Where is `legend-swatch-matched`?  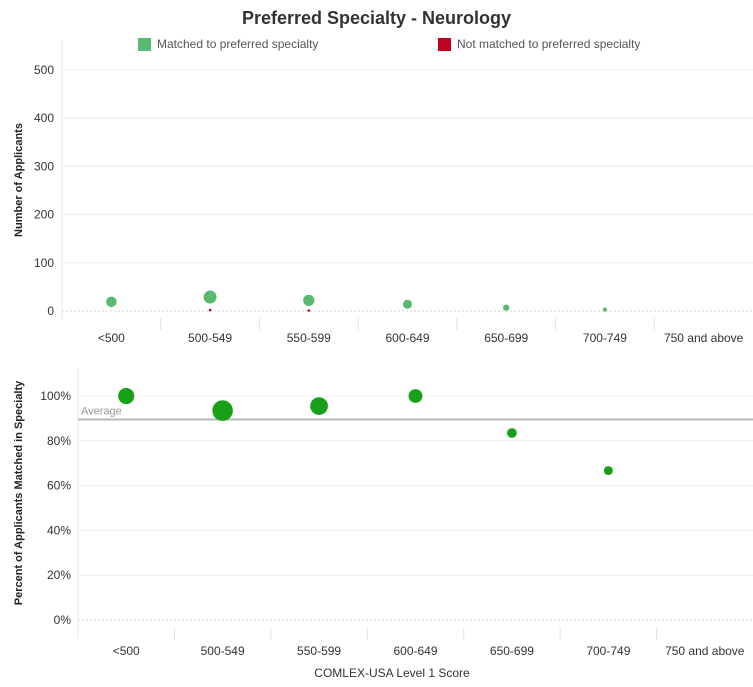
legend-swatch-matched is located at coordinates (144, 44).